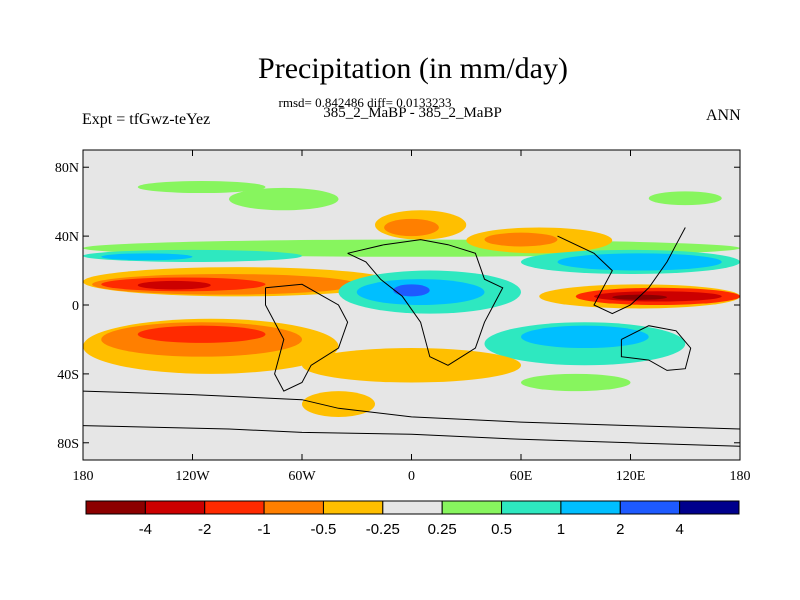 The height and width of the screenshot is (600, 800). I want to click on colorbar-label-9: 4, so click(679, 529).